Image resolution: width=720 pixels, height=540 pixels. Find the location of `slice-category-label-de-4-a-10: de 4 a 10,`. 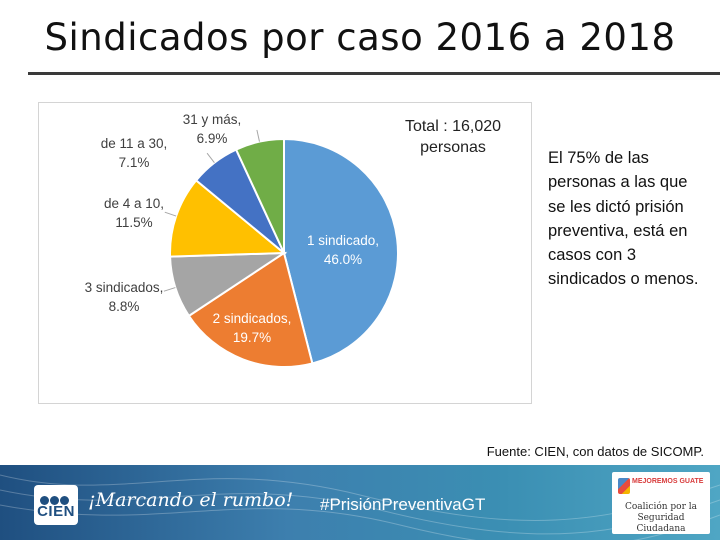

slice-category-label-de-4-a-10: de 4 a 10, is located at coordinates (134, 203).